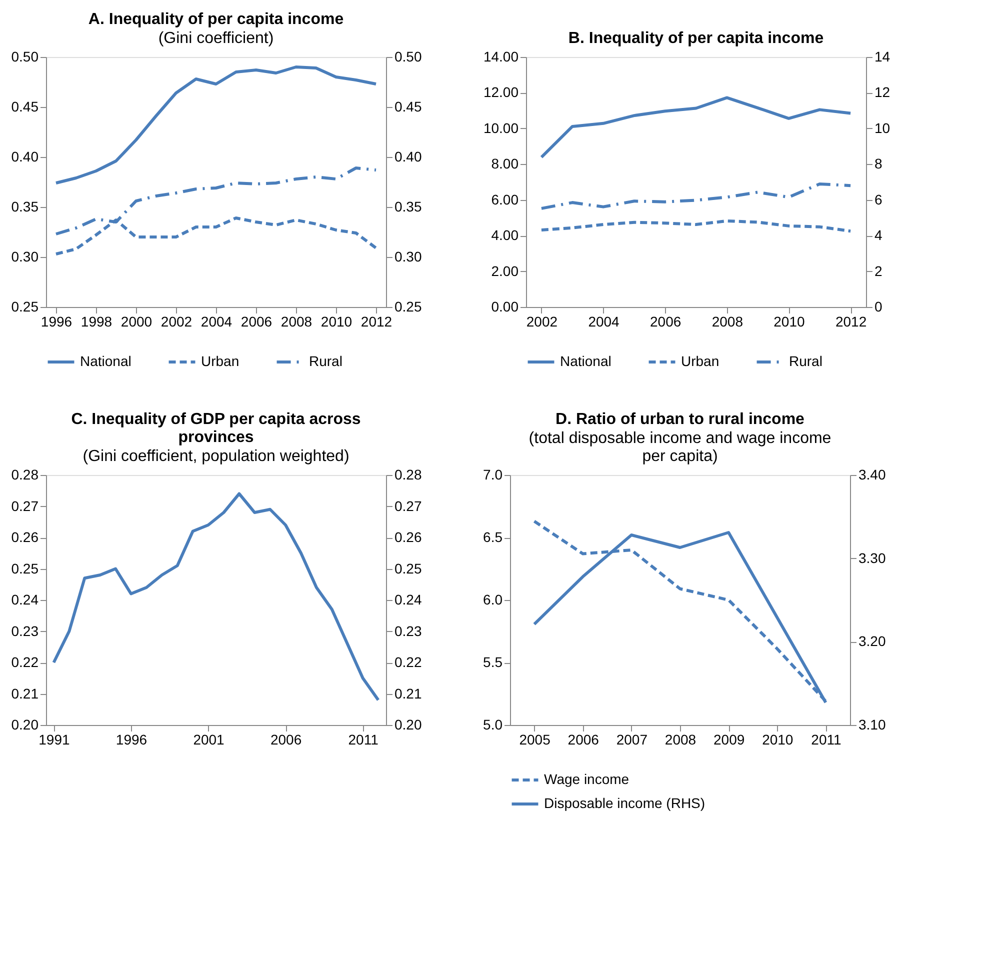 The image size is (998, 959). I want to click on y2-tick-label: 0, so click(878, 306).